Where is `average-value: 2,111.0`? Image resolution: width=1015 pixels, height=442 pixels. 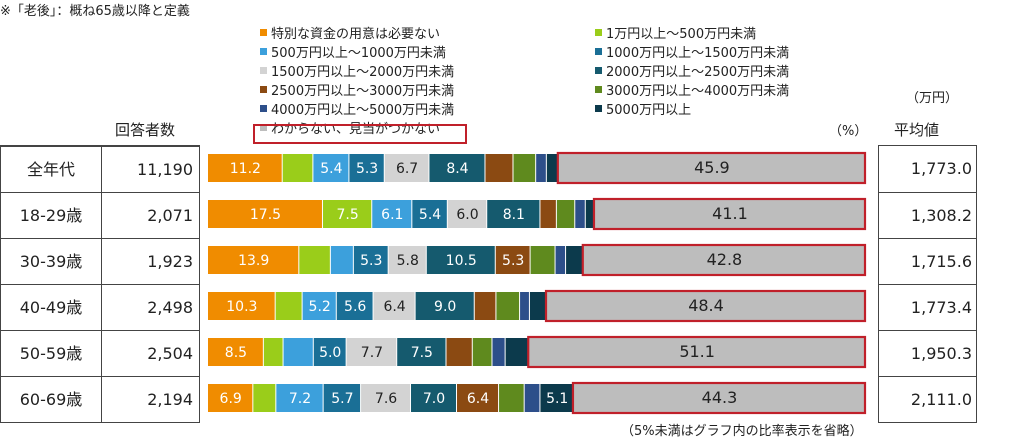 average-value: 2,111.0 is located at coordinates (941, 399).